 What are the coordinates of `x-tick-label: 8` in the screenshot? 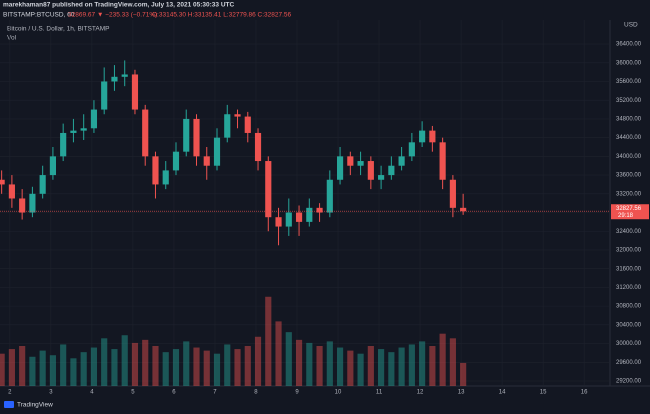 It's located at (256, 393).